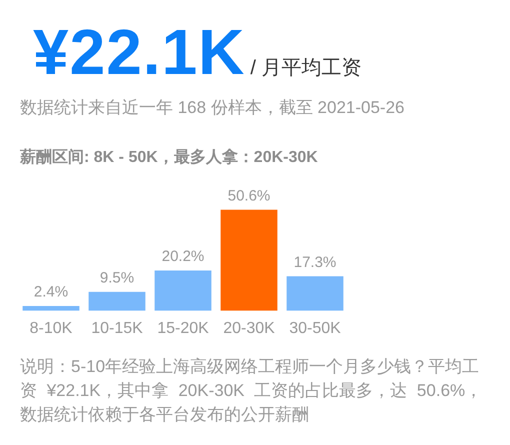 The width and height of the screenshot is (510, 445). Describe the element at coordinates (117, 328) in the screenshot. I see `x-tick-label: 10-15K` at that location.